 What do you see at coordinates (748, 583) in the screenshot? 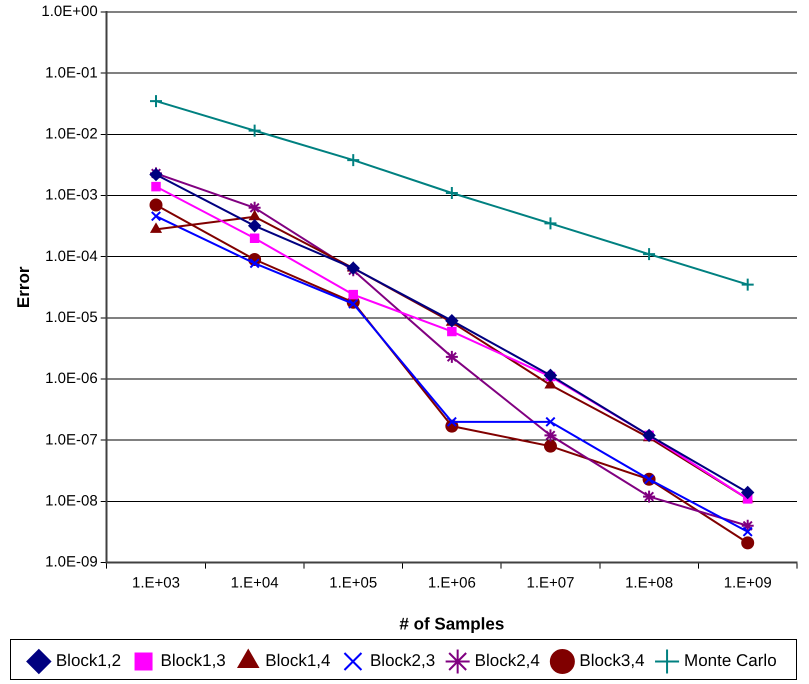
I see `x-tick-label: 1.E+09` at bounding box center [748, 583].